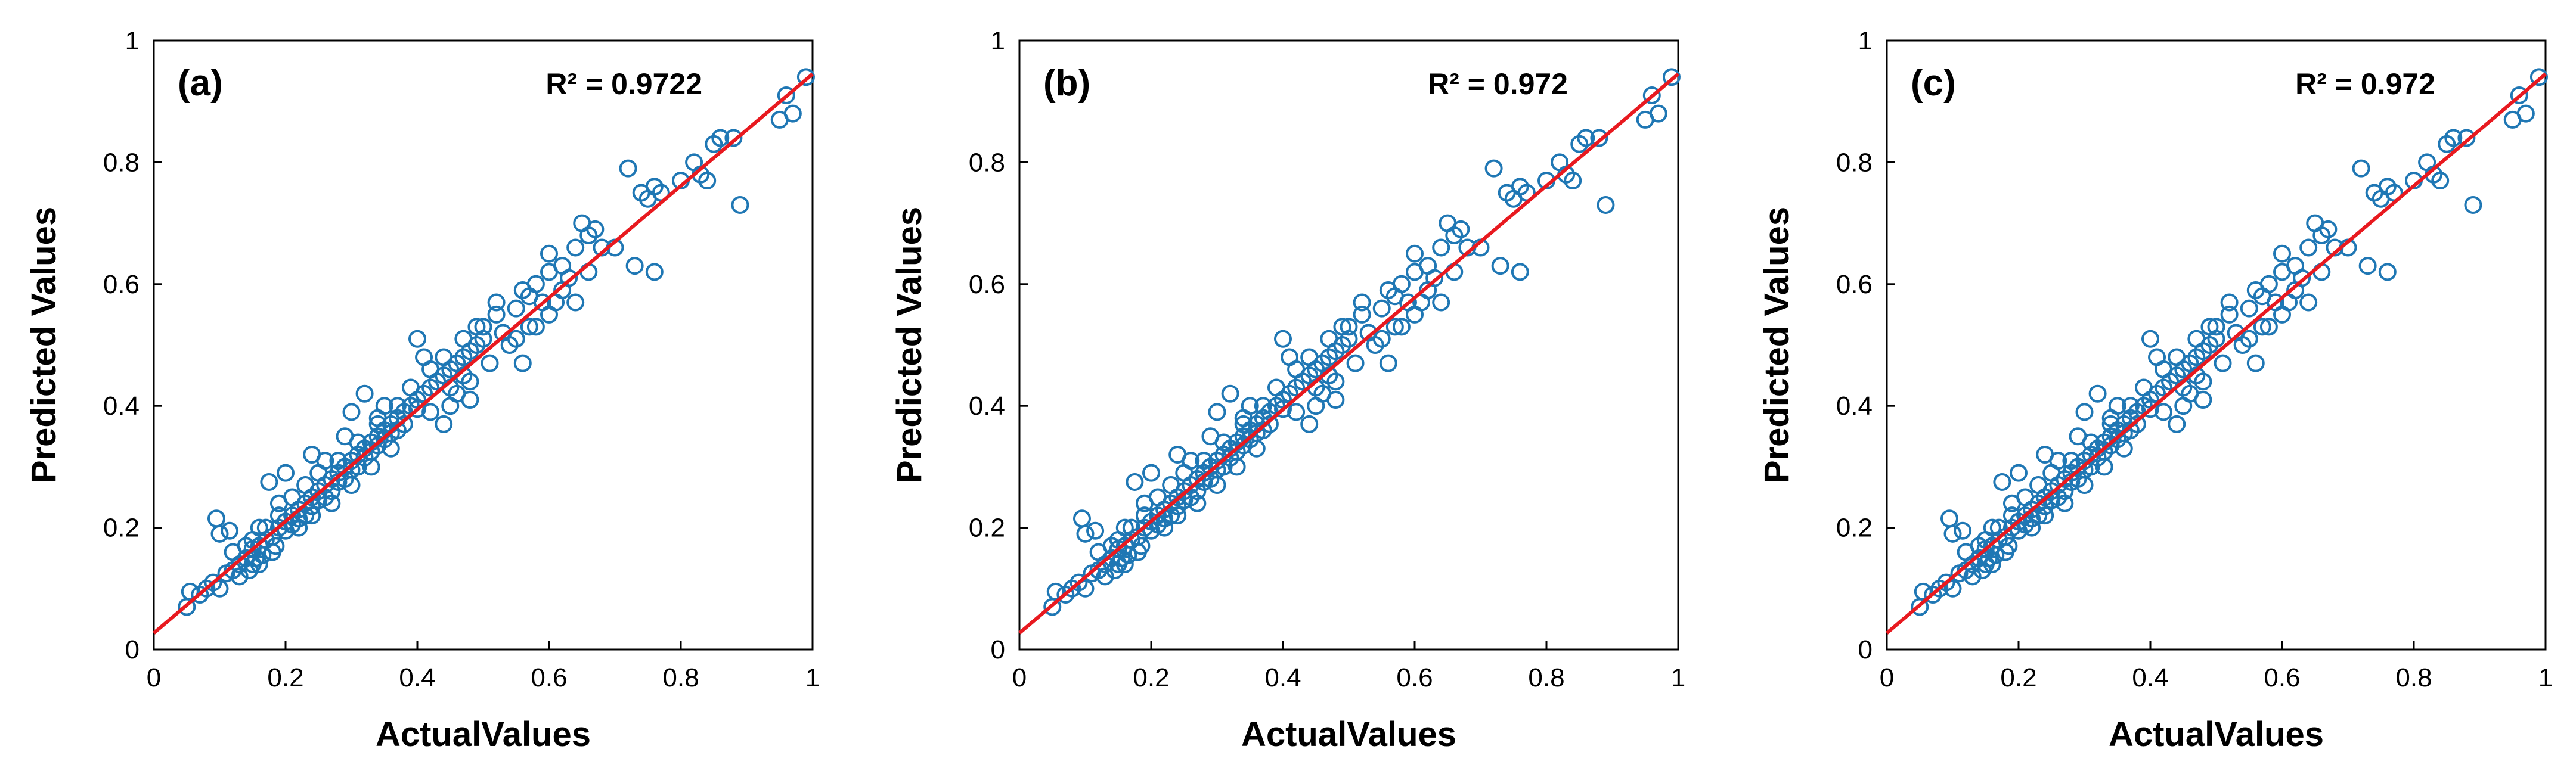 This screenshot has height=777, width=2576. I want to click on y-tick-label: 0.4, so click(987, 406).